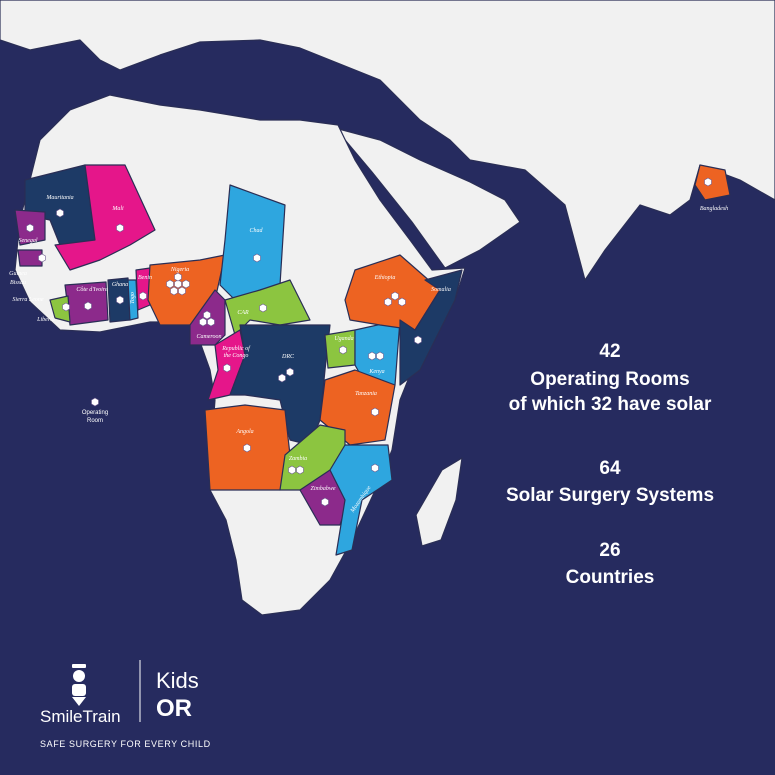  I want to click on tagline: SAFE SURGERY FOR EVERY CHILD, so click(125, 744).